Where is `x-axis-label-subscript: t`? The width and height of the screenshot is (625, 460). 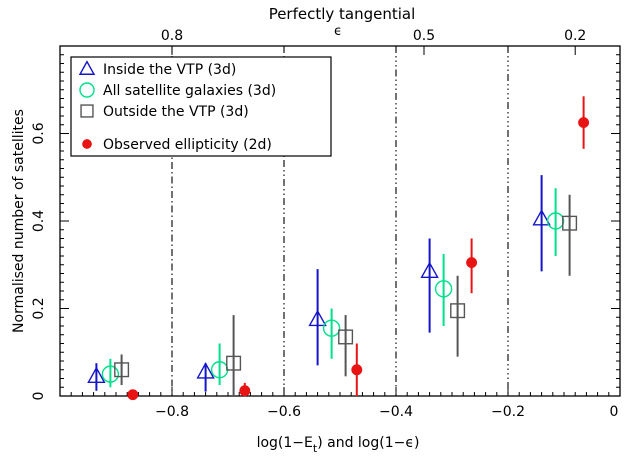 x-axis-label-subscript: t is located at coordinates (315, 448).